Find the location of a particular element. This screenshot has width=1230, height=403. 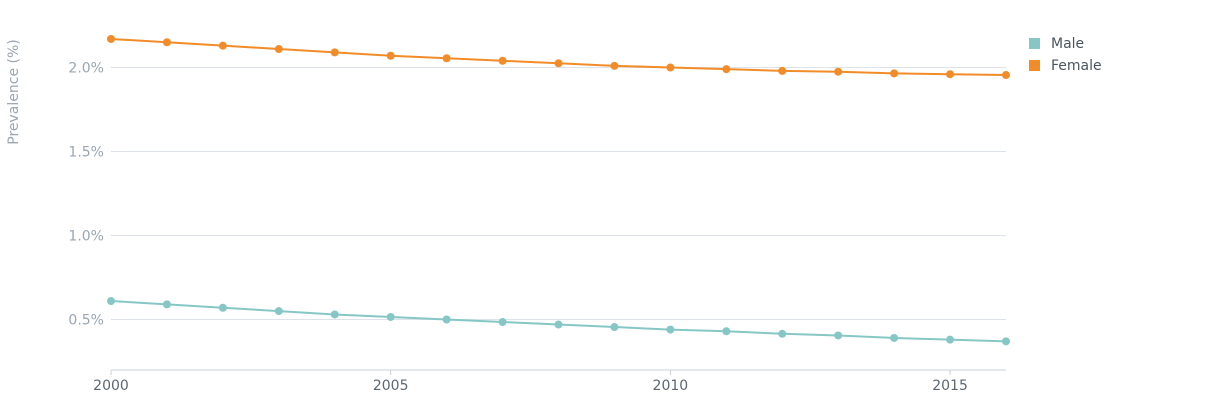

legend-label: Male is located at coordinates (1067, 44).